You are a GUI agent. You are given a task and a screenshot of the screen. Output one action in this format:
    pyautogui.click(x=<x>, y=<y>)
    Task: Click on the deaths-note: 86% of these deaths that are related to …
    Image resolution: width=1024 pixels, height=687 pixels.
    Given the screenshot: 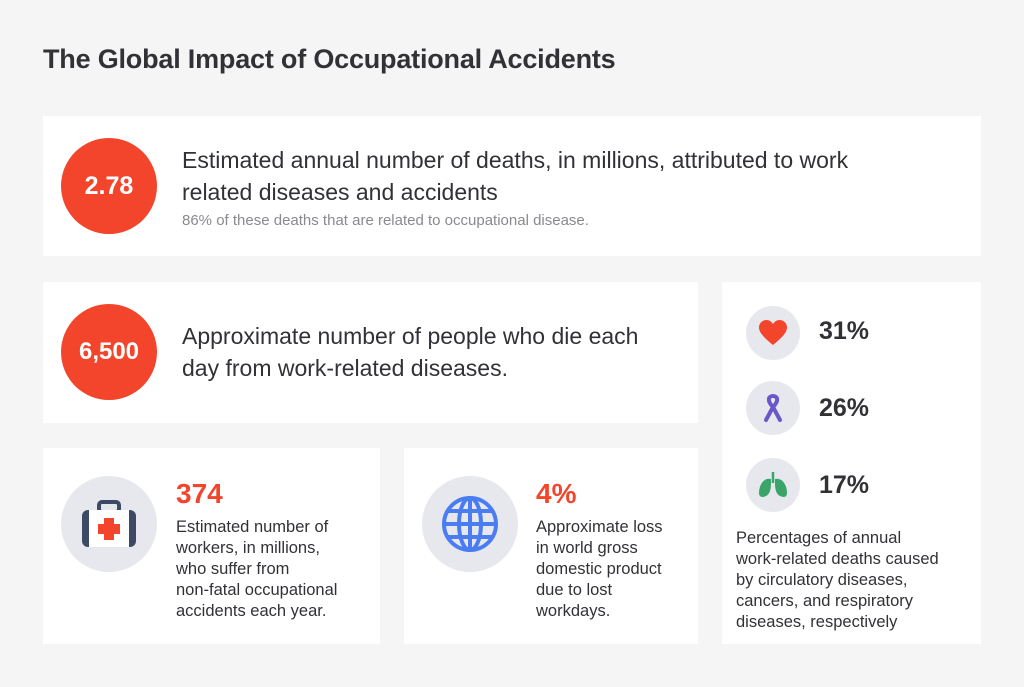 What is the action you would take?
    pyautogui.click(x=385, y=220)
    